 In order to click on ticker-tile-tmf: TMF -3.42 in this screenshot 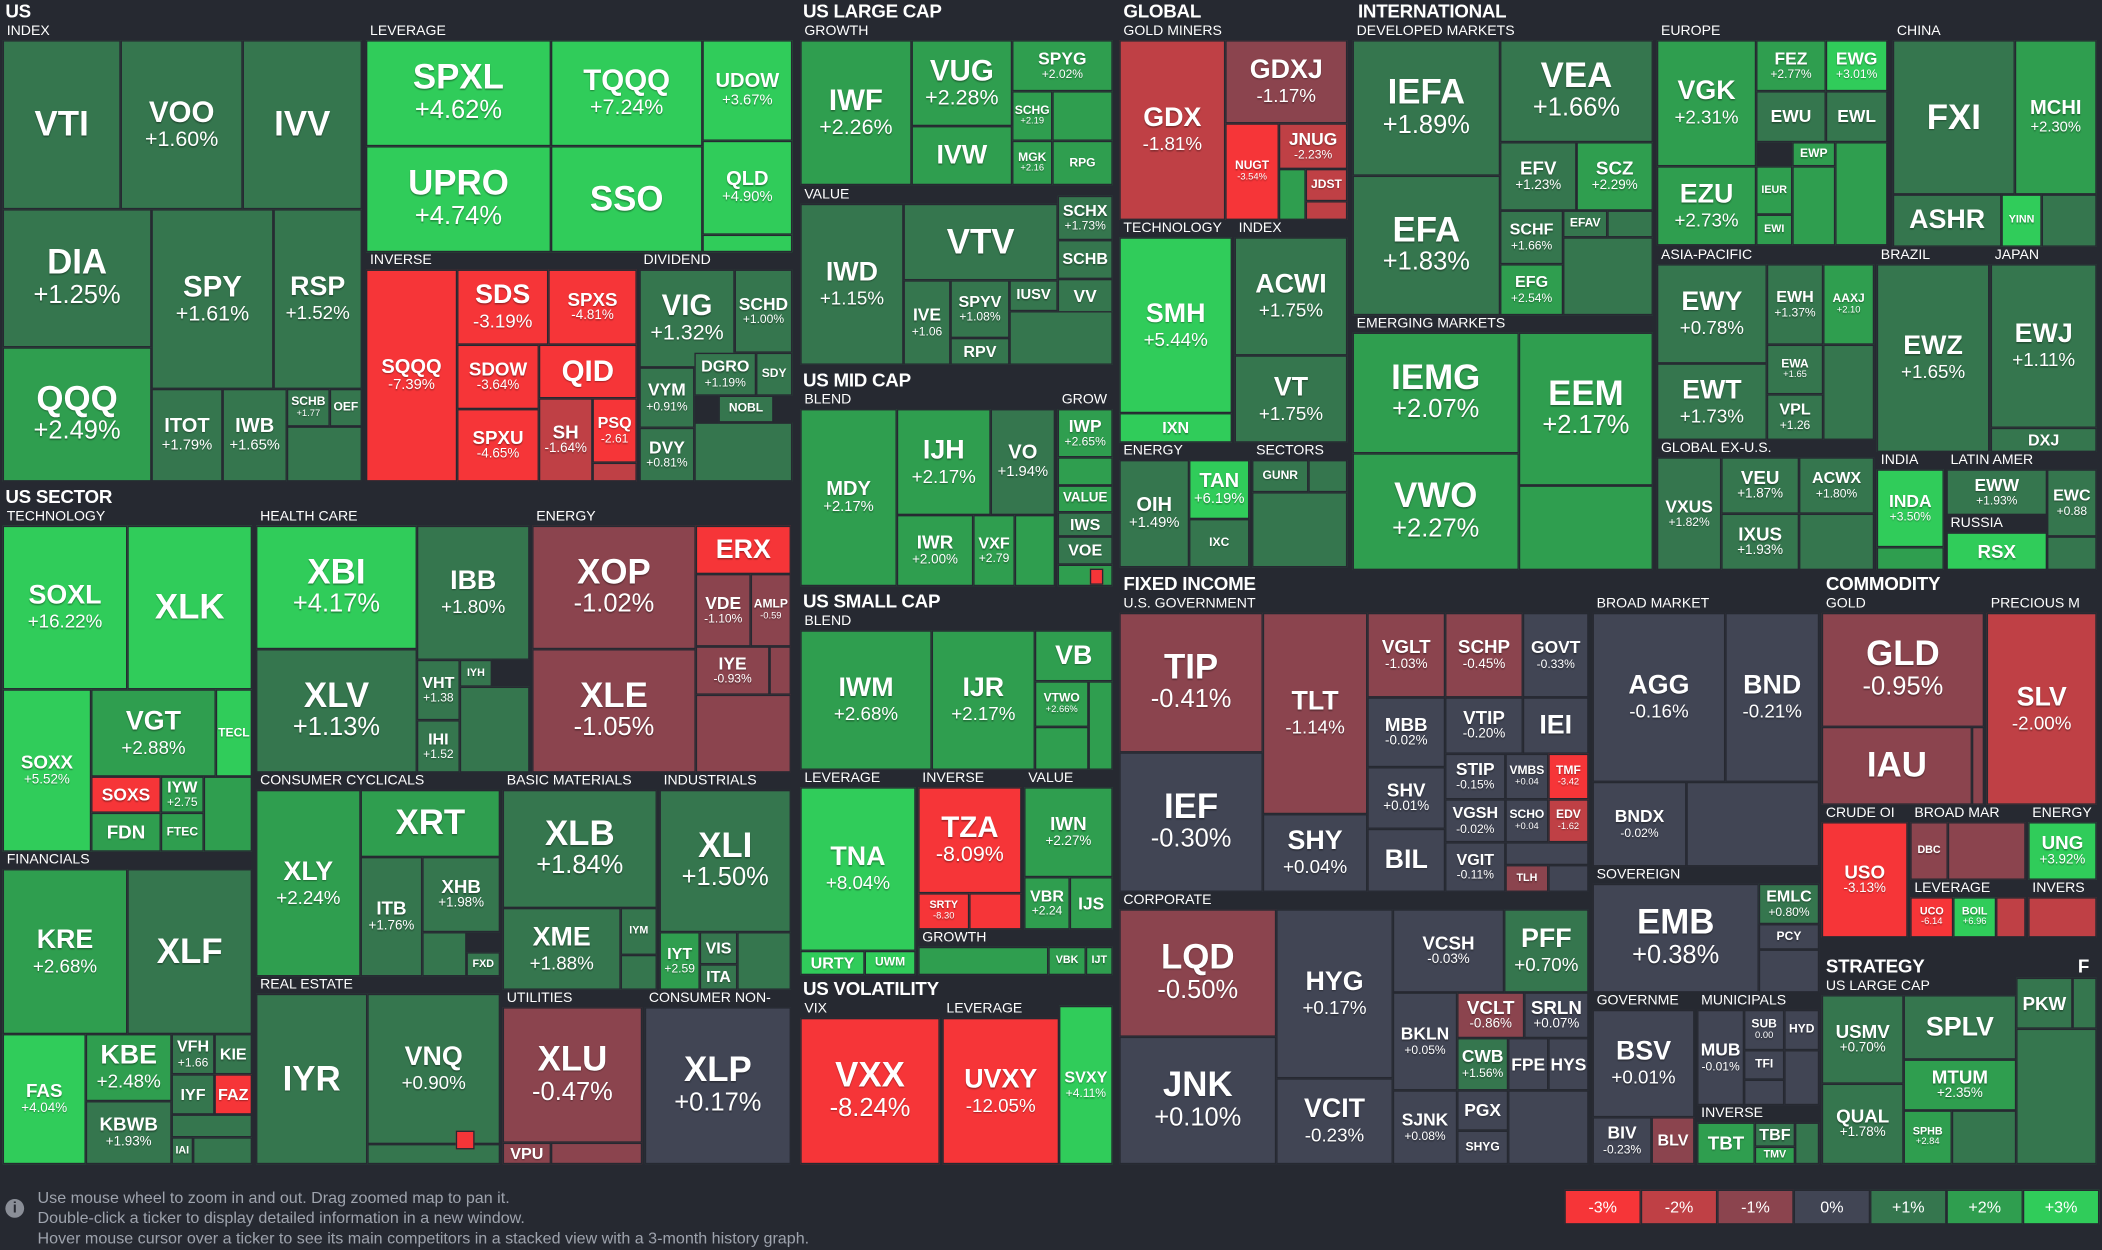, I will do `click(1568, 776)`.